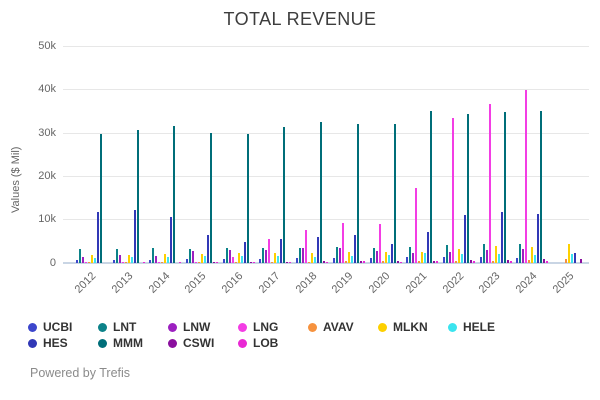 The width and height of the screenshot is (600, 400). What do you see at coordinates (192, 257) in the screenshot?
I see `bar-lnw-2015` at bounding box center [192, 257].